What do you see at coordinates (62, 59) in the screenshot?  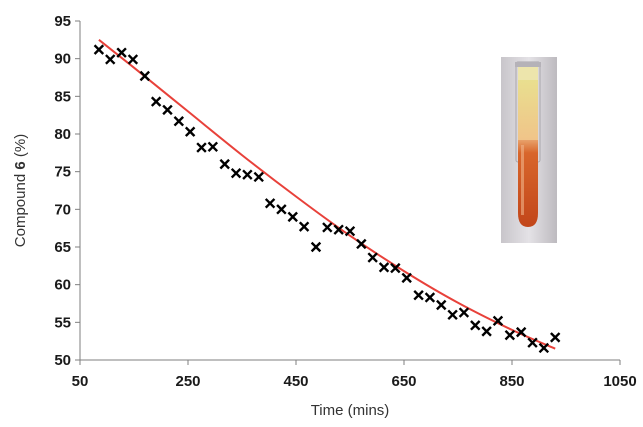 I see `y-tick-label: 90` at bounding box center [62, 59].